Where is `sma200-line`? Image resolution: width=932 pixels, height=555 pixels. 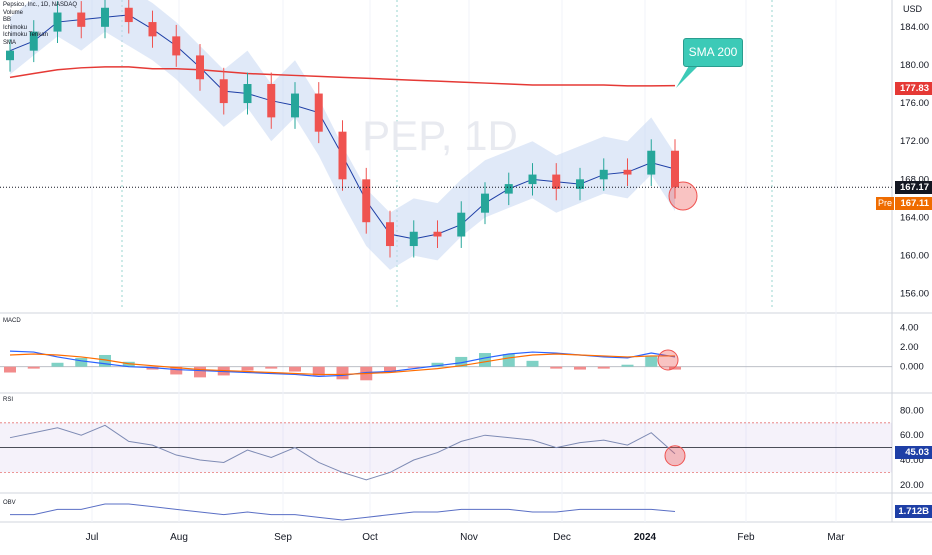 sma200-line is located at coordinates (342, 76).